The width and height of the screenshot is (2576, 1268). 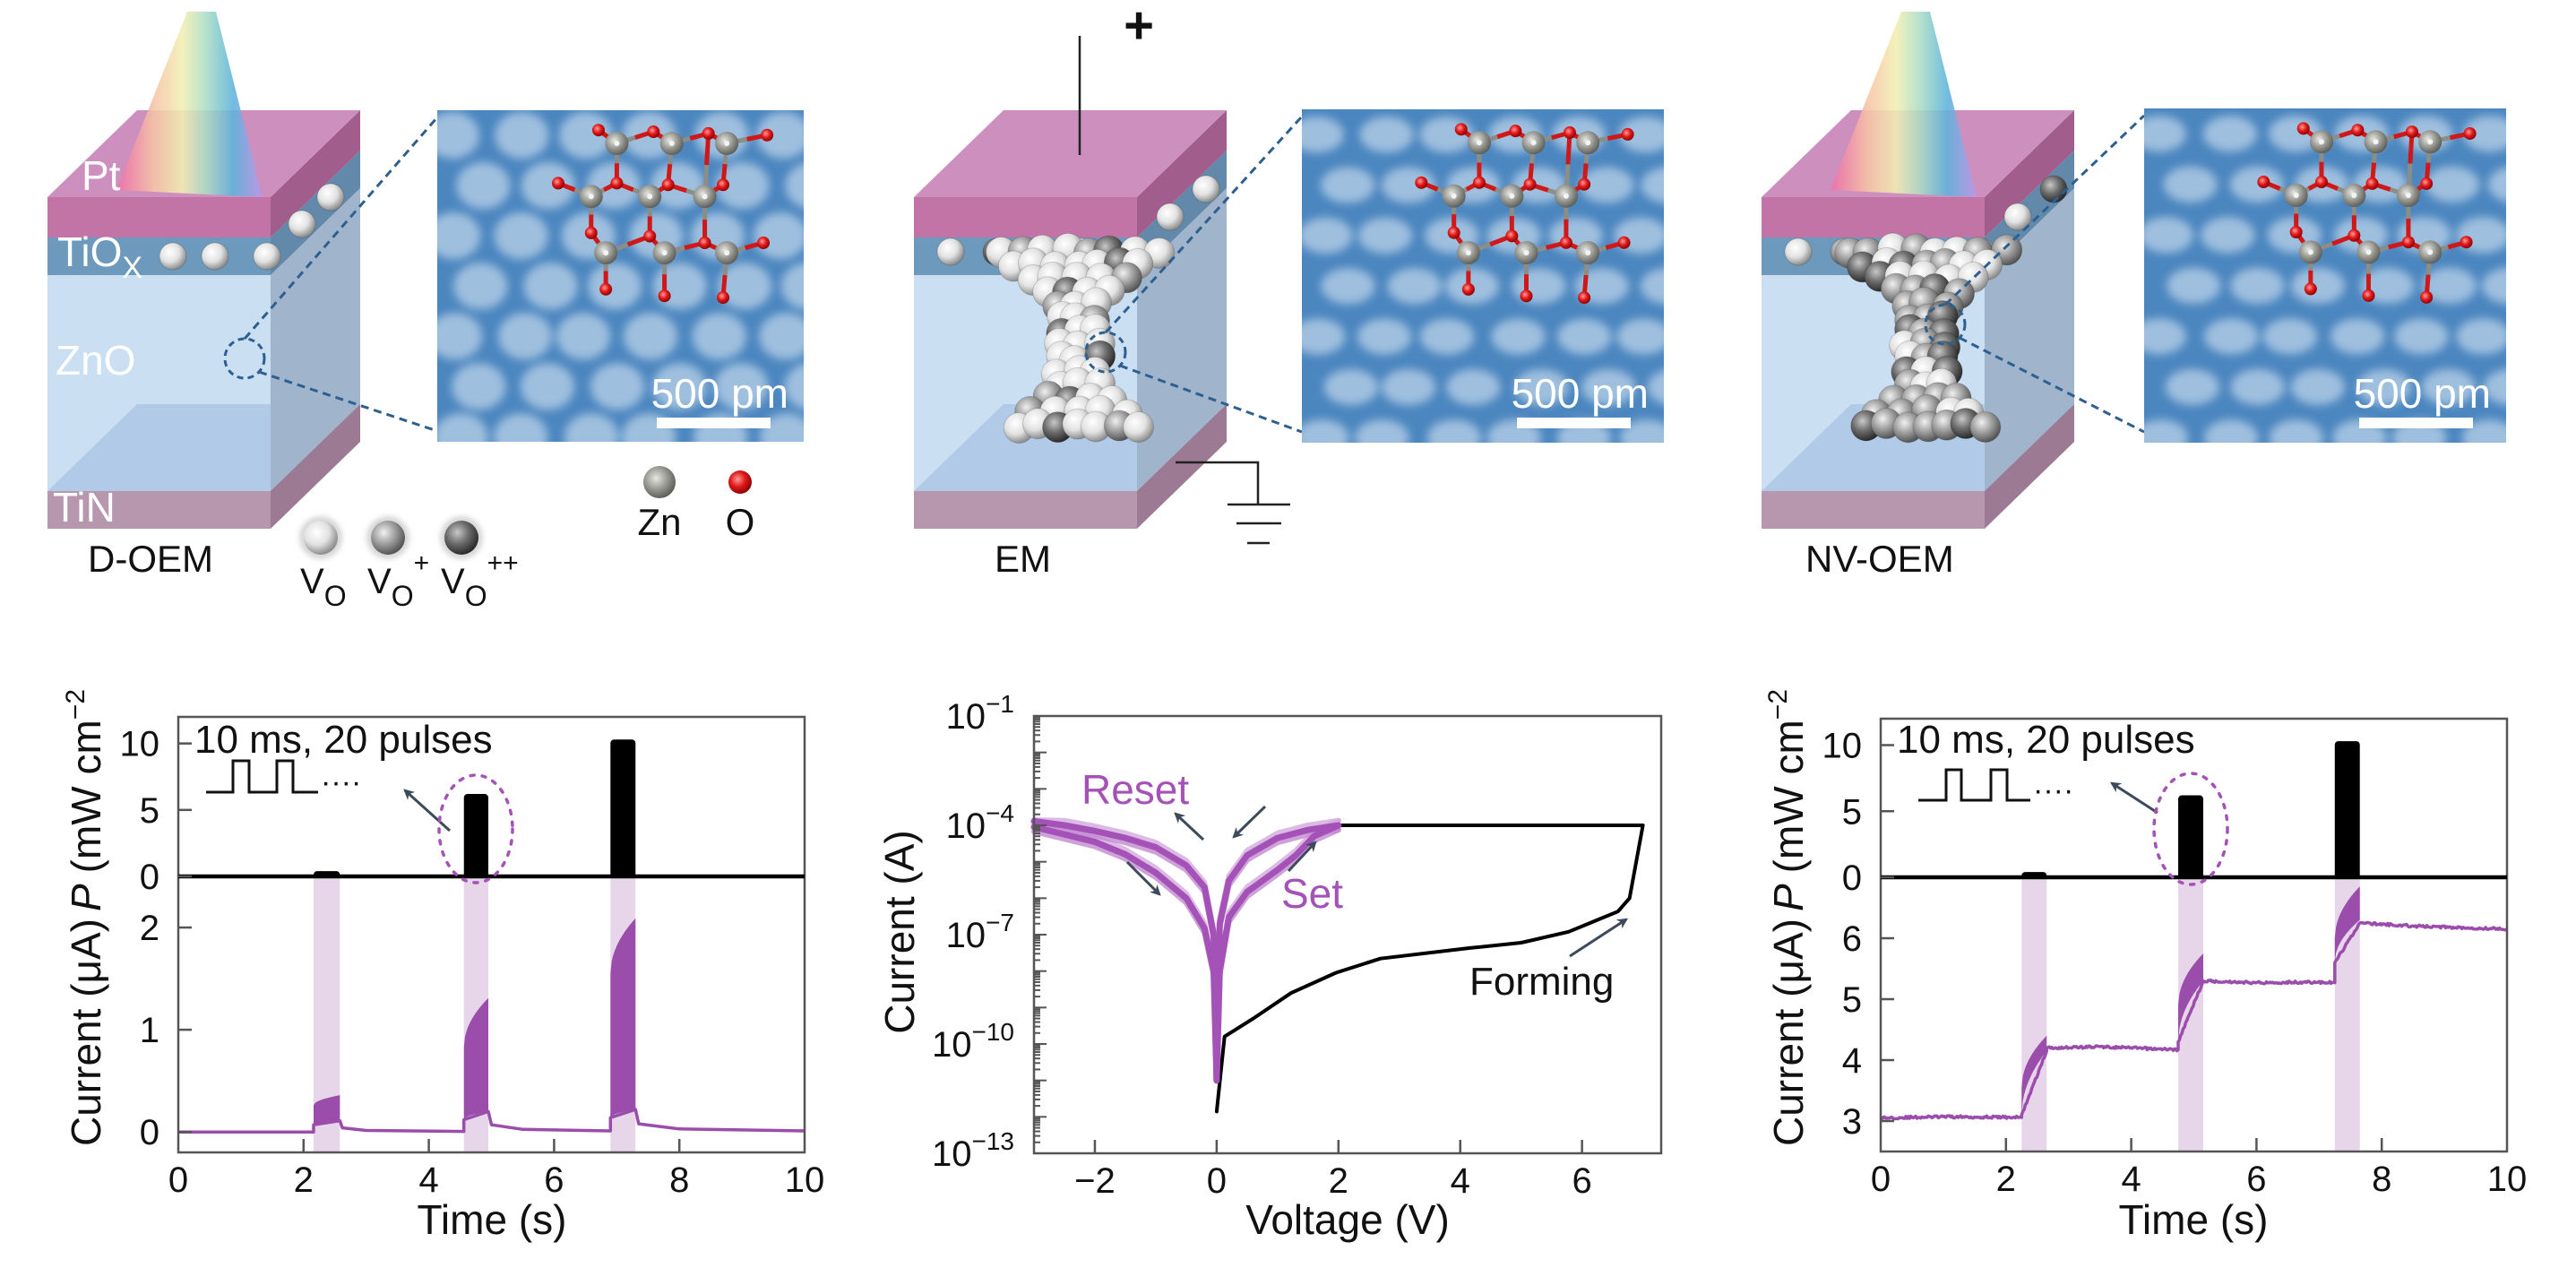 I want to click on scale-bar-label: 500 pm, so click(x=1580, y=393).